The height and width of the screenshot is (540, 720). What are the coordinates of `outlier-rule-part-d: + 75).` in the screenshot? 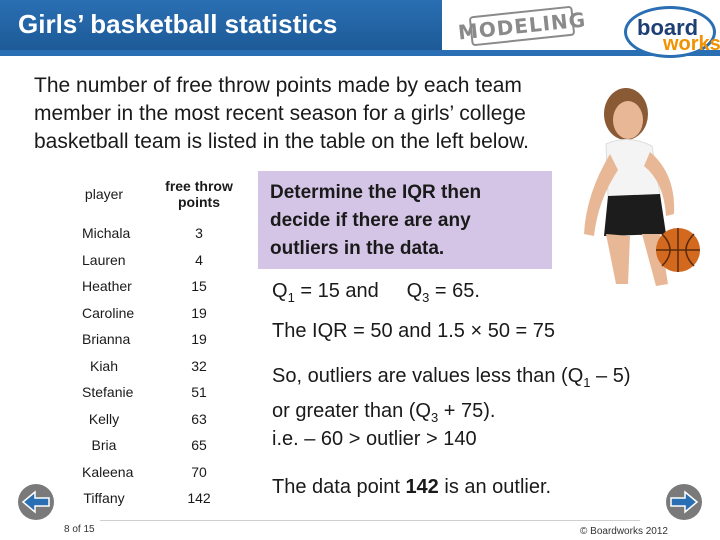 It's located at (467, 411).